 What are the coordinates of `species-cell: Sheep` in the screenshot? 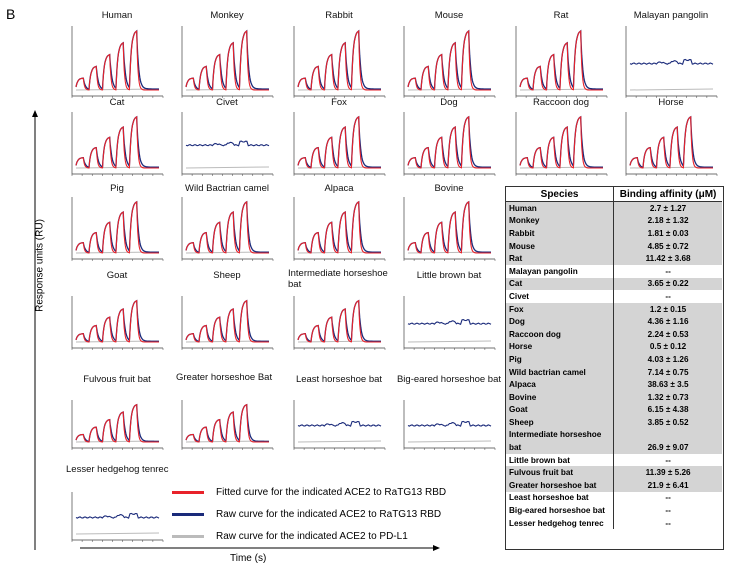 It's located at (560, 422).